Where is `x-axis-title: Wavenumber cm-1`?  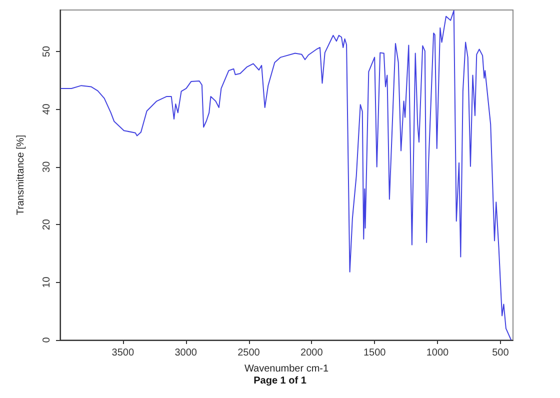
x-axis-title: Wavenumber cm-1 is located at coordinates (286, 369).